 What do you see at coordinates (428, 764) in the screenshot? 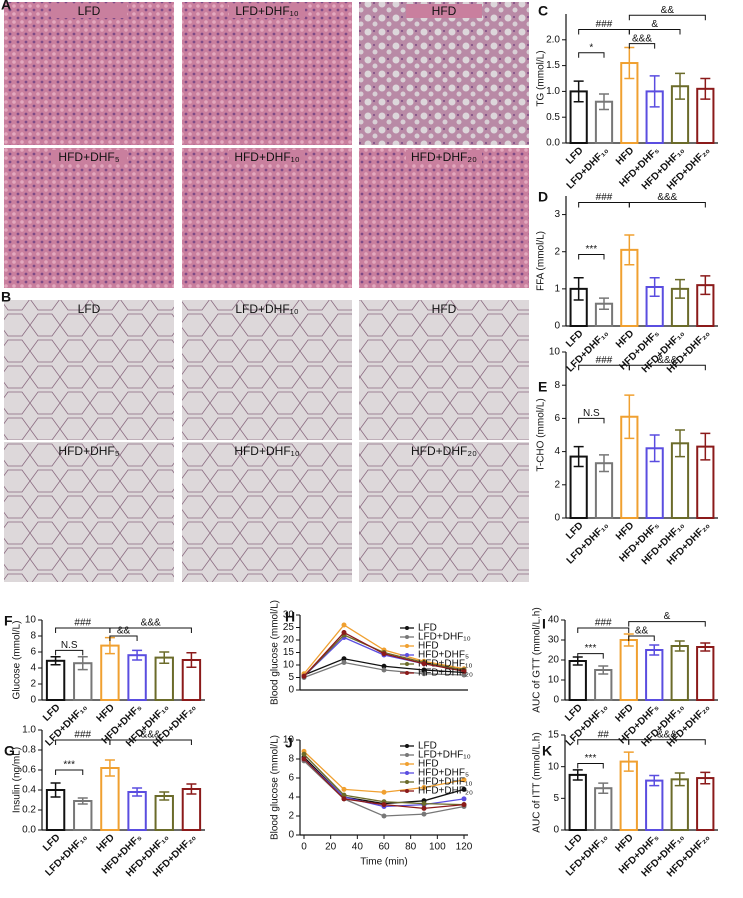
I see `legend-label: HFD` at bounding box center [428, 764].